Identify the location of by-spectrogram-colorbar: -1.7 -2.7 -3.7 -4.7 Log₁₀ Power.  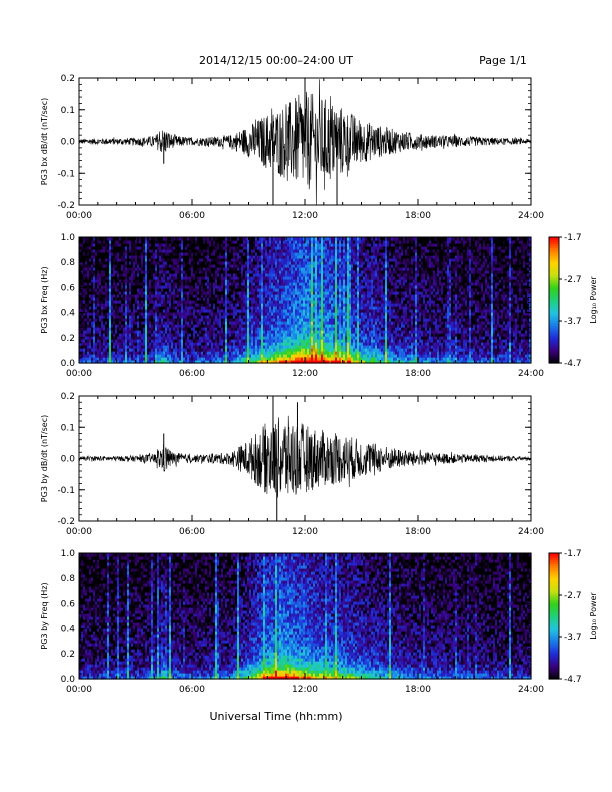
(573, 617).